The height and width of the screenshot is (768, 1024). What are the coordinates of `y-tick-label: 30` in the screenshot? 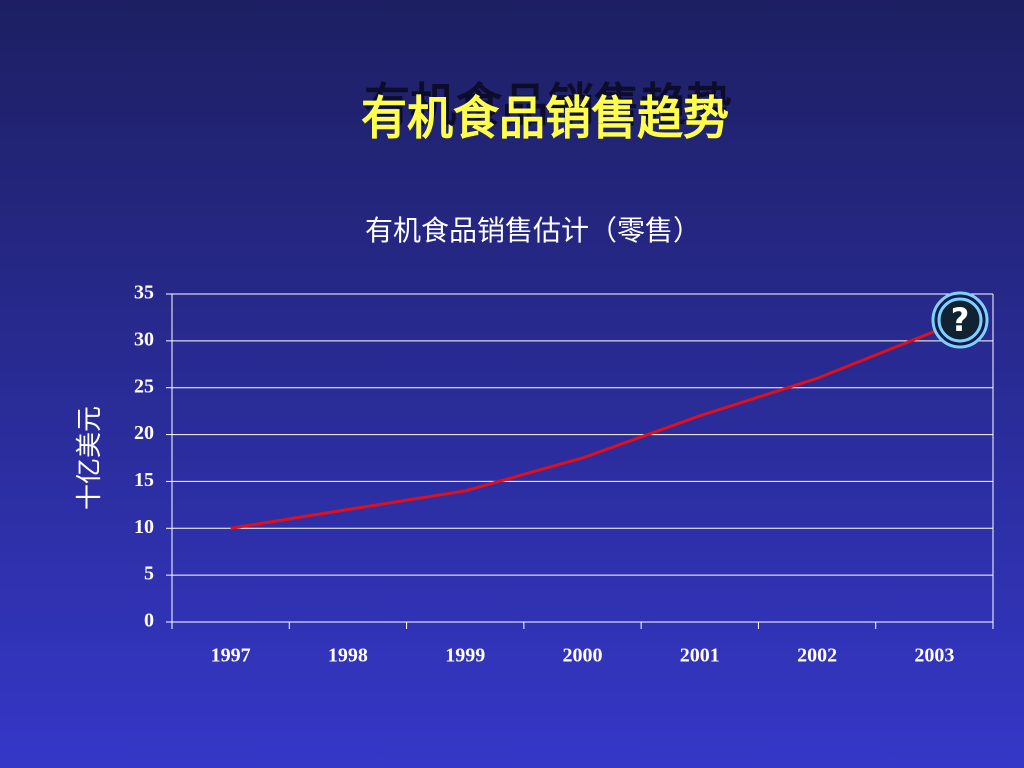 It's located at (144, 339).